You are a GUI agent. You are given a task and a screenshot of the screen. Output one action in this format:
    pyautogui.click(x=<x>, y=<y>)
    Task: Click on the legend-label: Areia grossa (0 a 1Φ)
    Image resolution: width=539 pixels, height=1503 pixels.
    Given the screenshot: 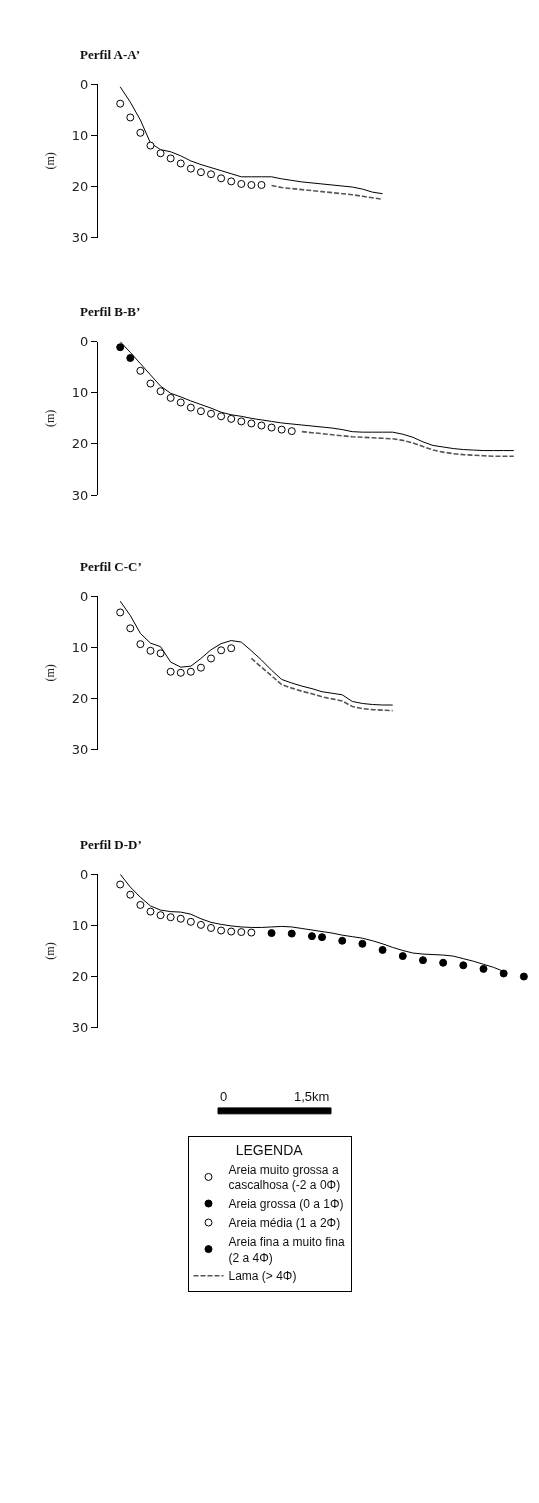 What is the action you would take?
    pyautogui.click(x=286, y=1204)
    